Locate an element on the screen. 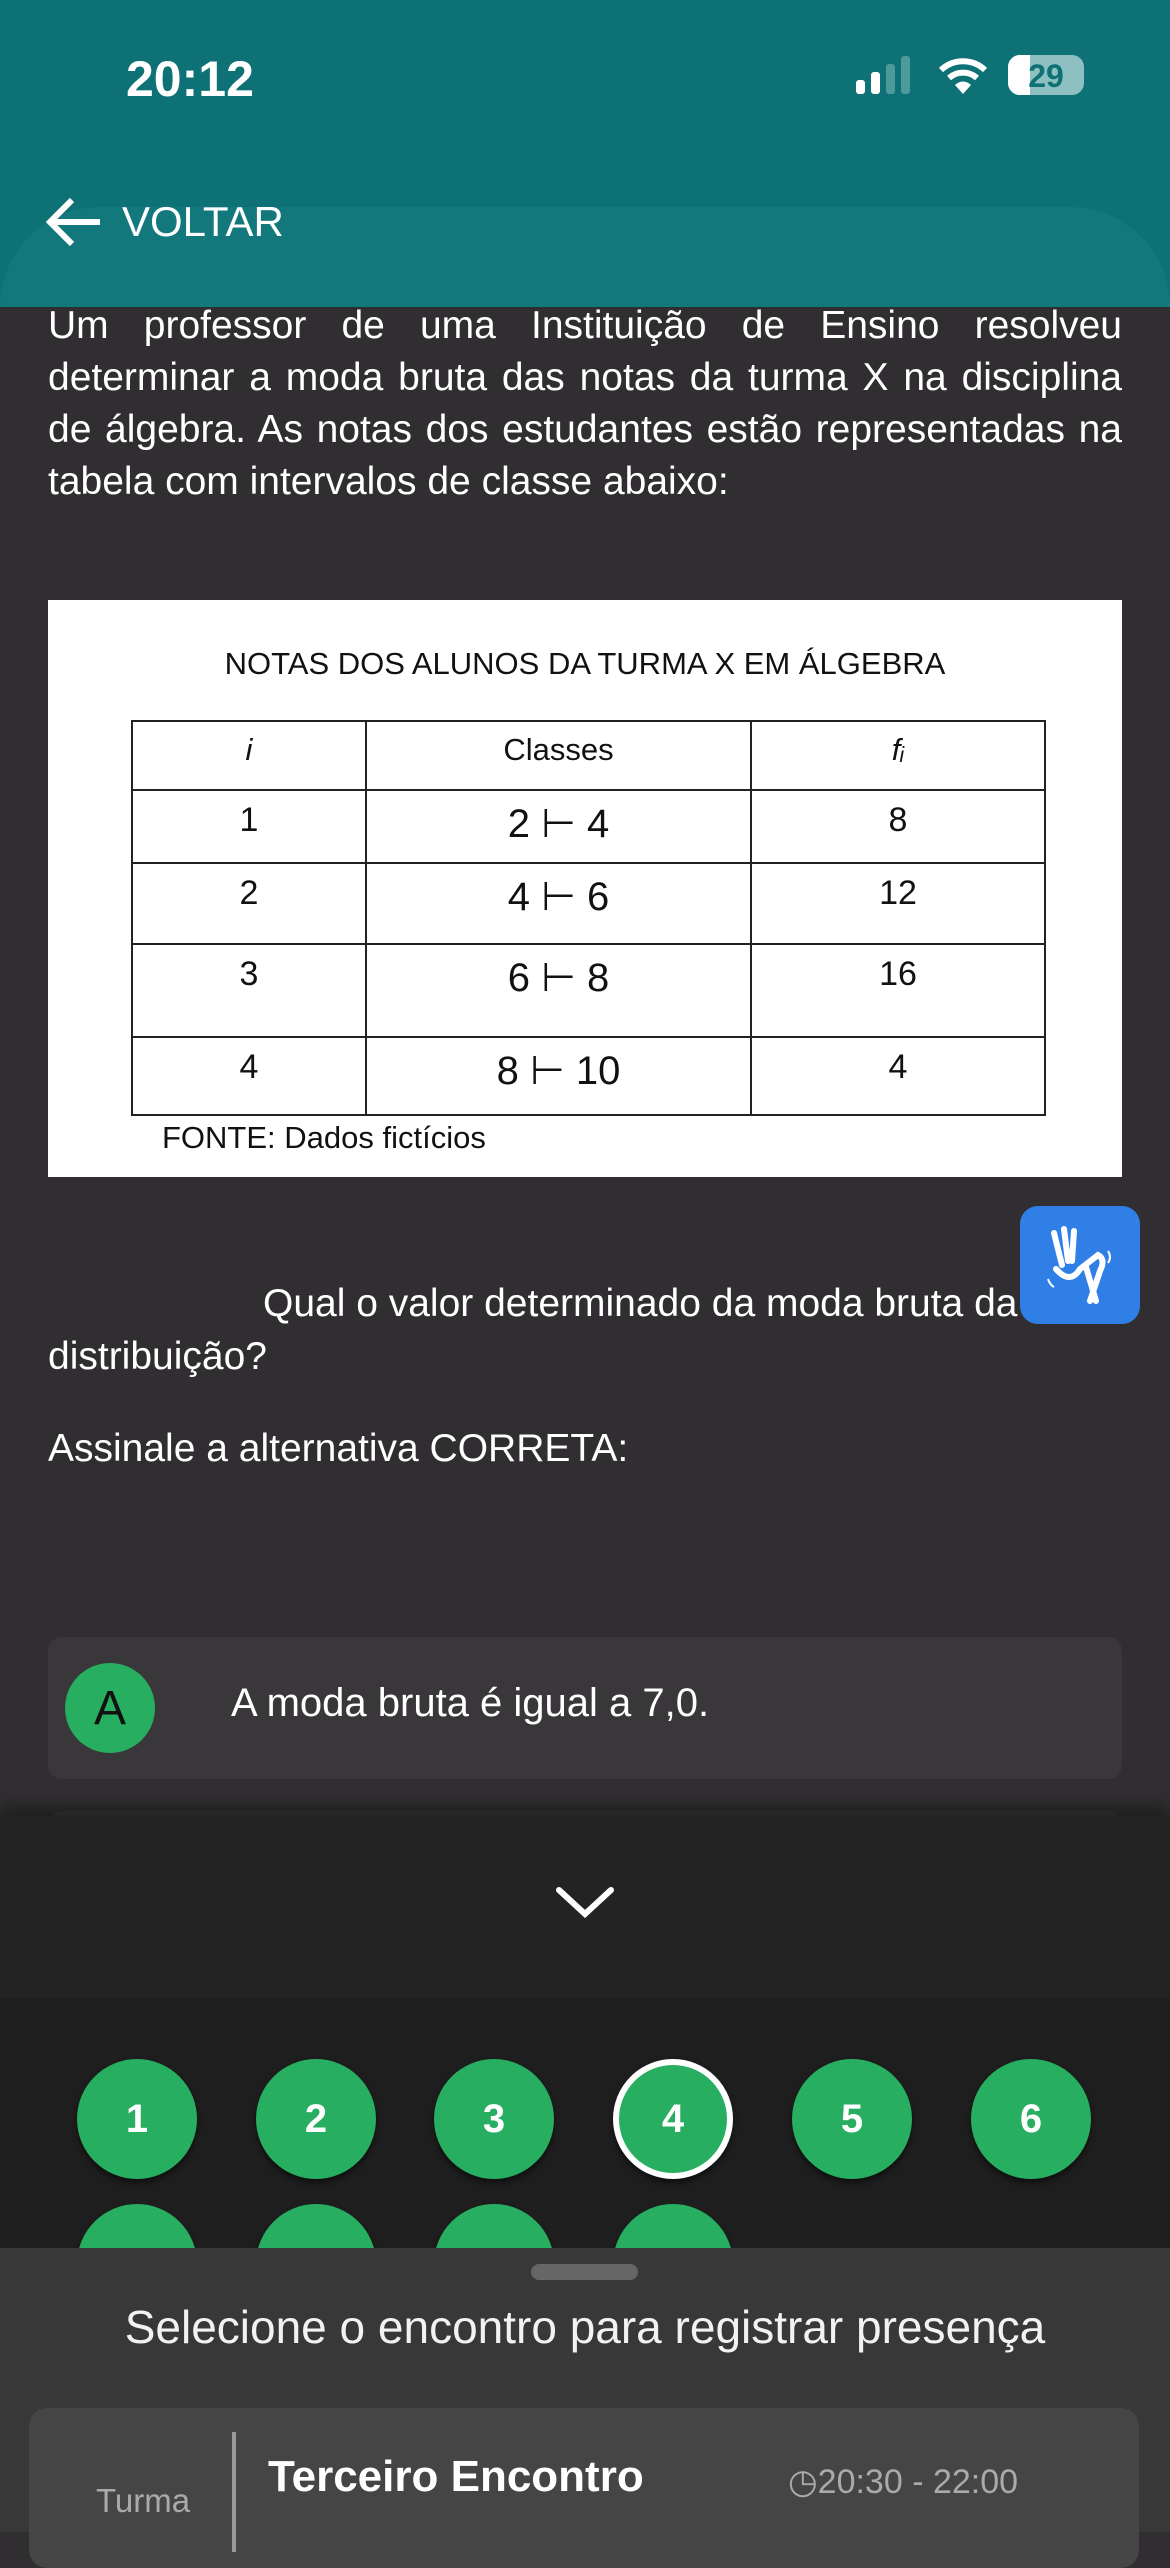  sign-language-hands-icon is located at coordinates (1079, 1265).